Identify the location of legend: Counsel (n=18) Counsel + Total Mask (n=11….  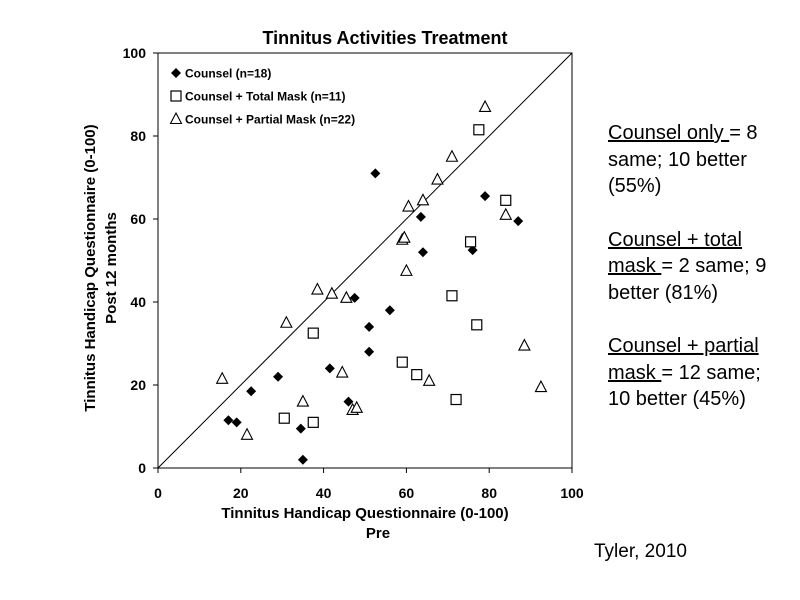
(262, 97).